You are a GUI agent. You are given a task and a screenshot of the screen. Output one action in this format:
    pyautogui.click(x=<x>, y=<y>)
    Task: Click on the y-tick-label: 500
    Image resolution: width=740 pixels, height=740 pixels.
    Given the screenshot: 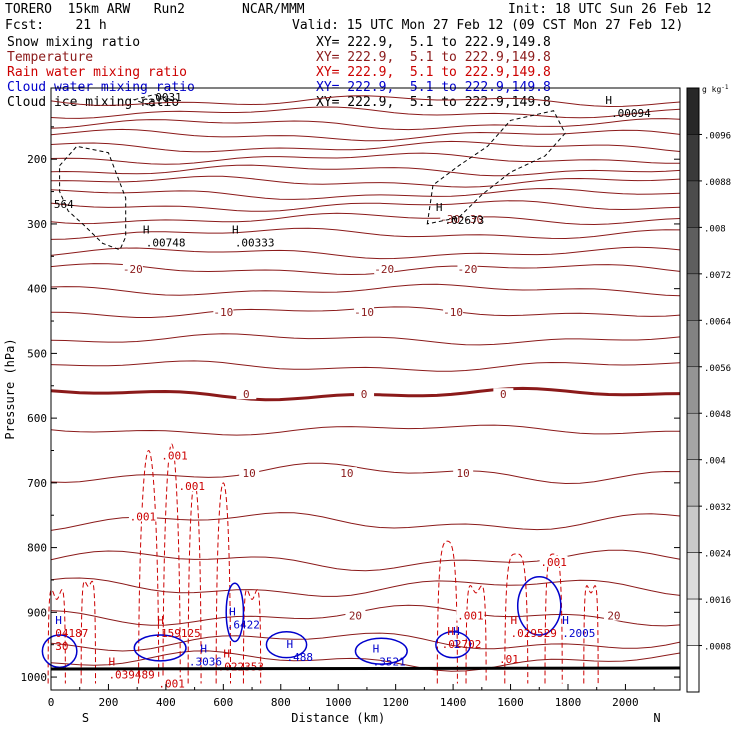 What is the action you would take?
    pyautogui.click(x=37, y=353)
    